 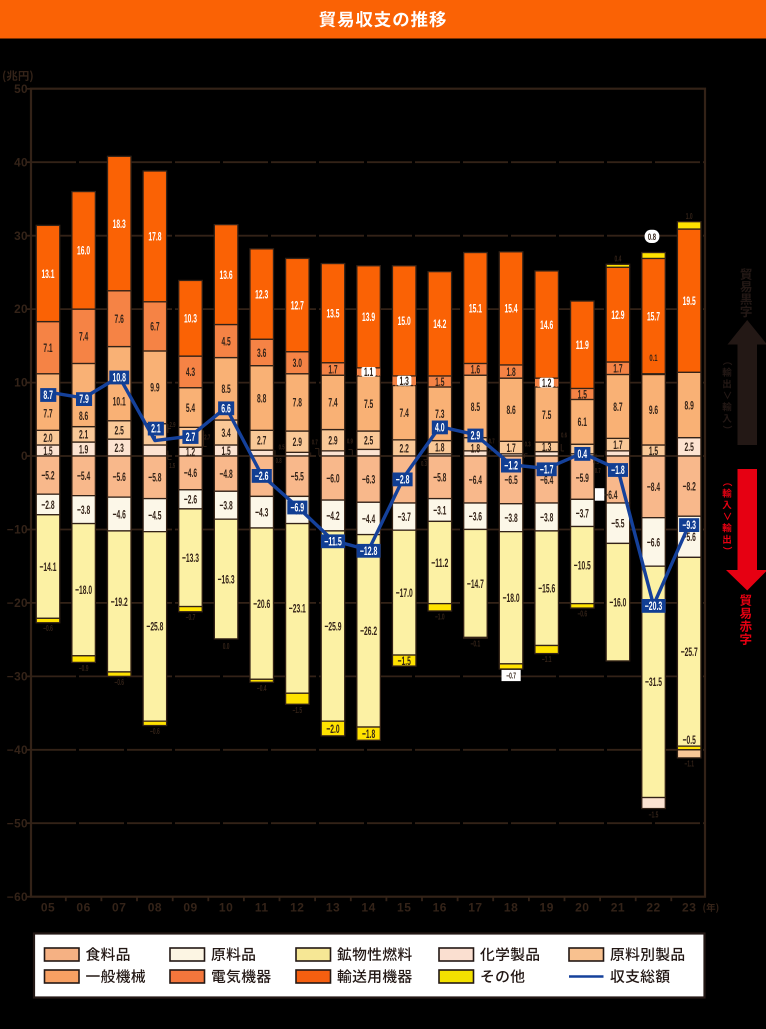 I want to click on svg-text: 9.9, so click(x=154, y=388).